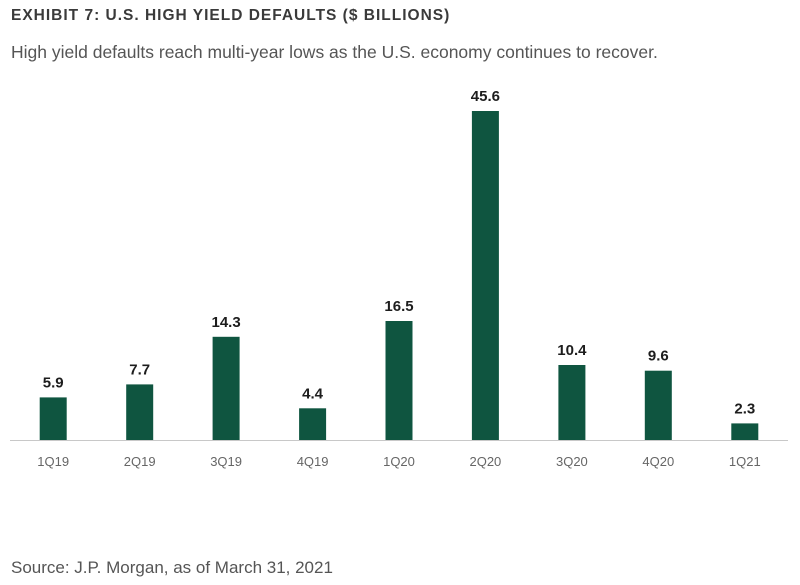  I want to click on x-tick-label-4q20: 4Q20, so click(658, 461).